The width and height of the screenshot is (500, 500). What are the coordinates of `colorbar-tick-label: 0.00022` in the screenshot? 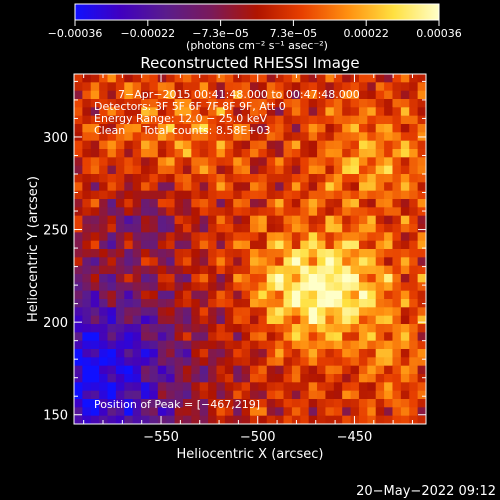 It's located at (366, 33).